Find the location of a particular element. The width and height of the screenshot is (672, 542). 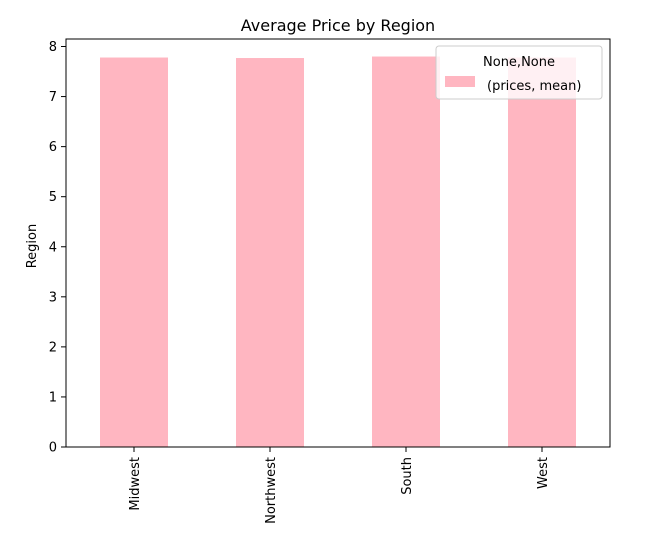

bar-midwest is located at coordinates (134, 252).